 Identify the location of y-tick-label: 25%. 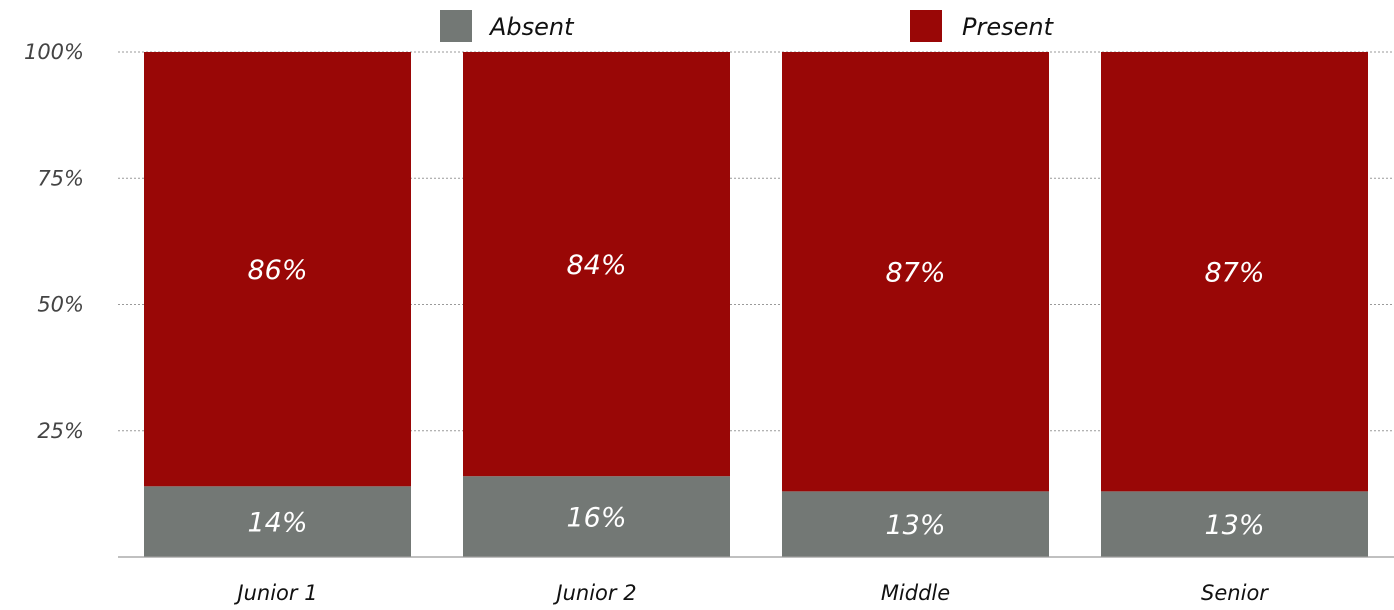
(60, 431).